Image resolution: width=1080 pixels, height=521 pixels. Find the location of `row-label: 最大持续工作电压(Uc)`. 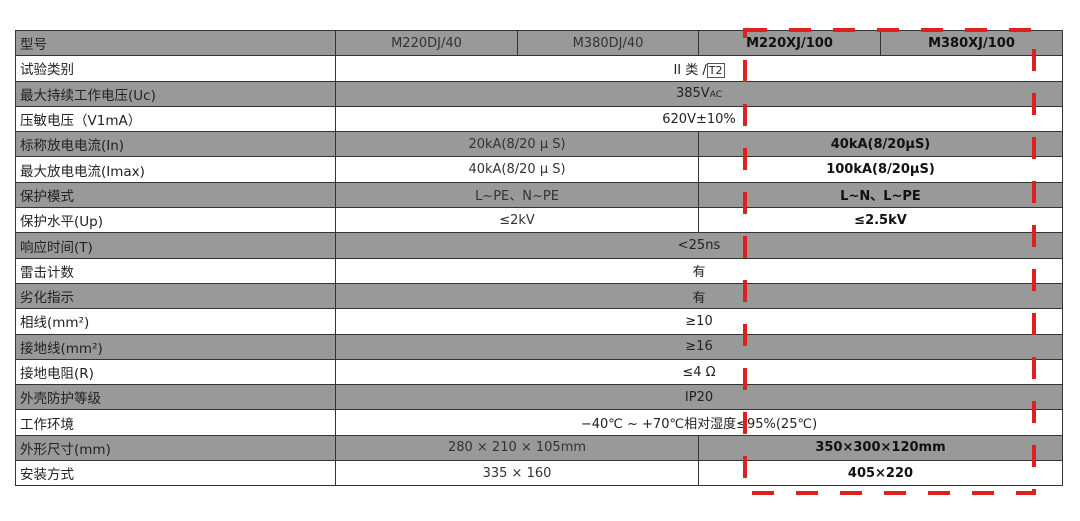

row-label: 最大持续工作电压(Uc) is located at coordinates (175, 93).